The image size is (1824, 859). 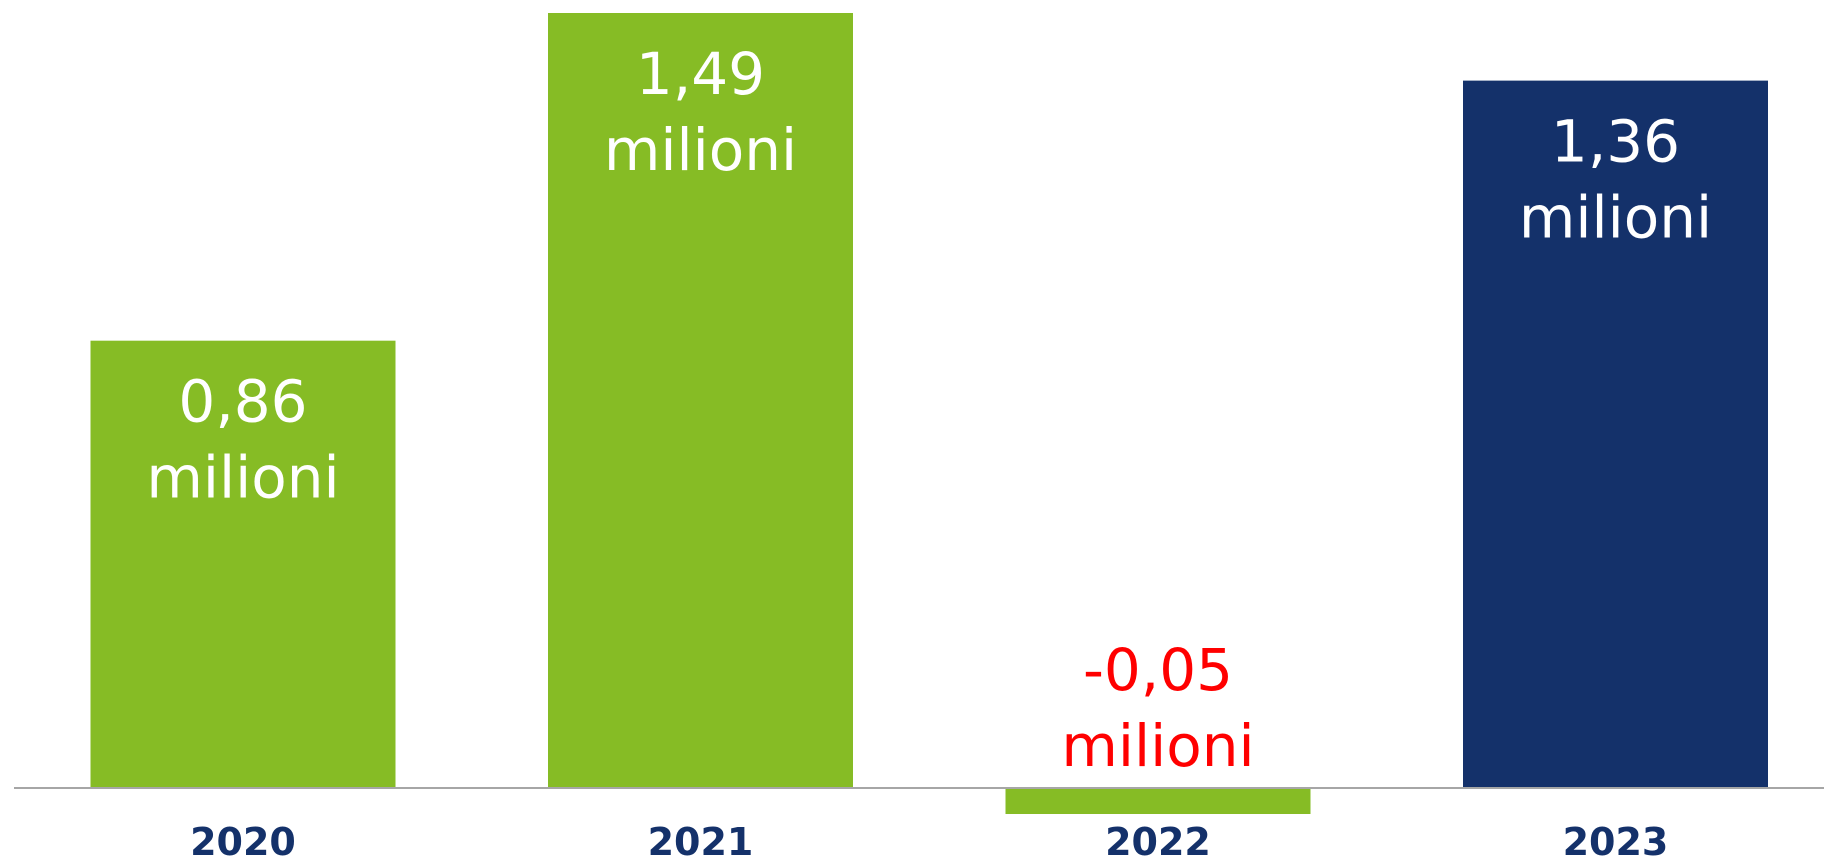 I want to click on data-label-value: -0,05, so click(x=1158, y=670).